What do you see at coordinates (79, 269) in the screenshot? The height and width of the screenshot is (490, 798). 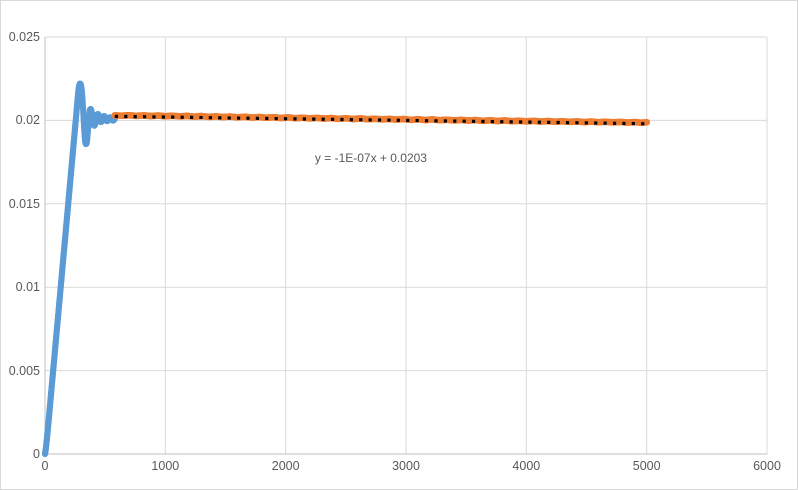 I see `series-1-markers` at bounding box center [79, 269].